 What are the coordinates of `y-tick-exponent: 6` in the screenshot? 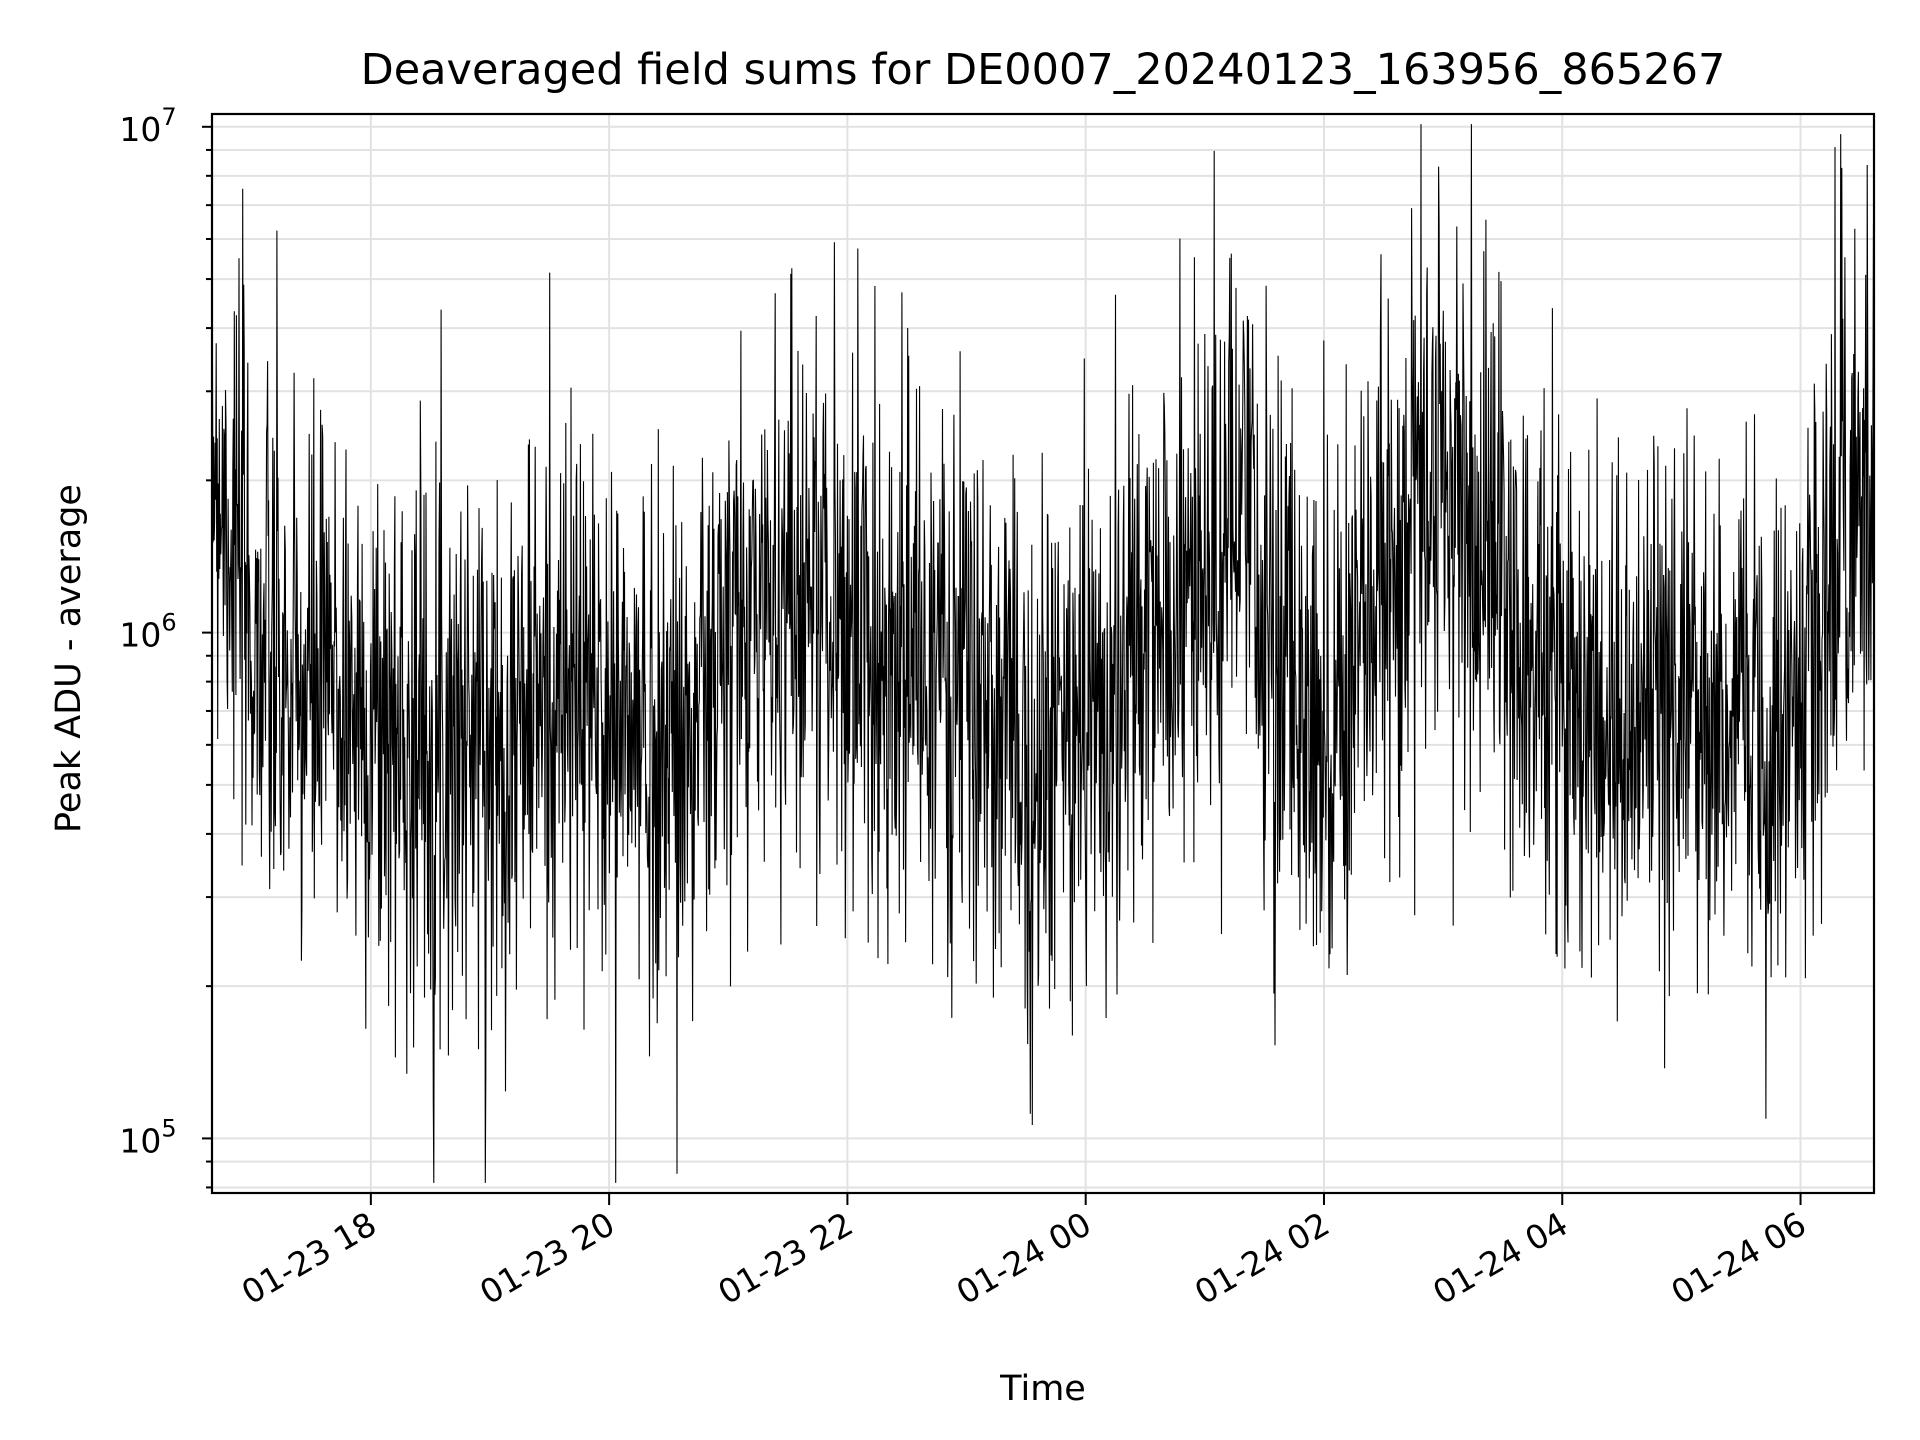 It's located at (168, 623).